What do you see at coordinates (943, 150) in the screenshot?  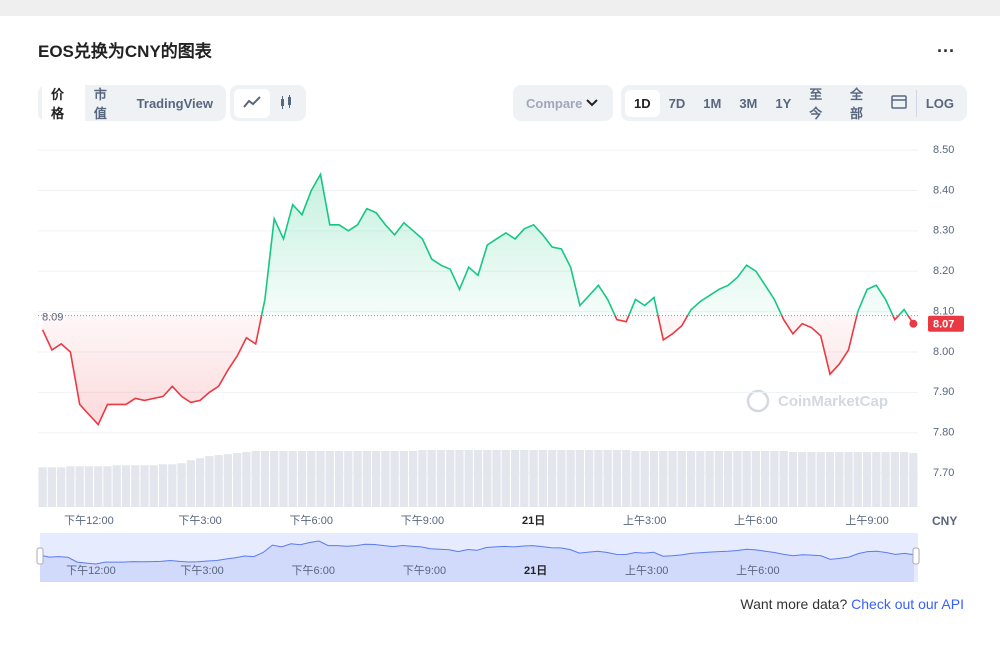 I see `y-tick-label: 8.50` at bounding box center [943, 150].